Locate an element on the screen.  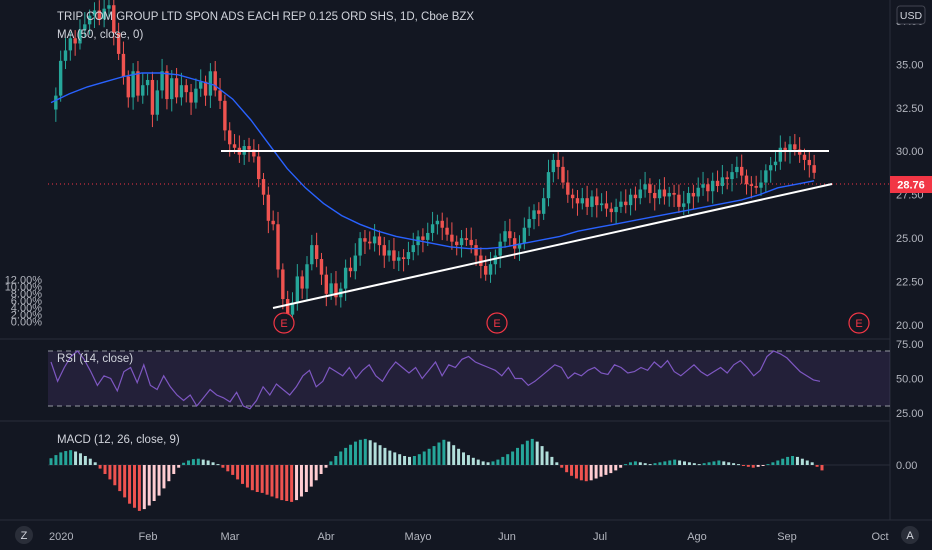
time-tick-label: Feb is located at coordinates (148, 537).